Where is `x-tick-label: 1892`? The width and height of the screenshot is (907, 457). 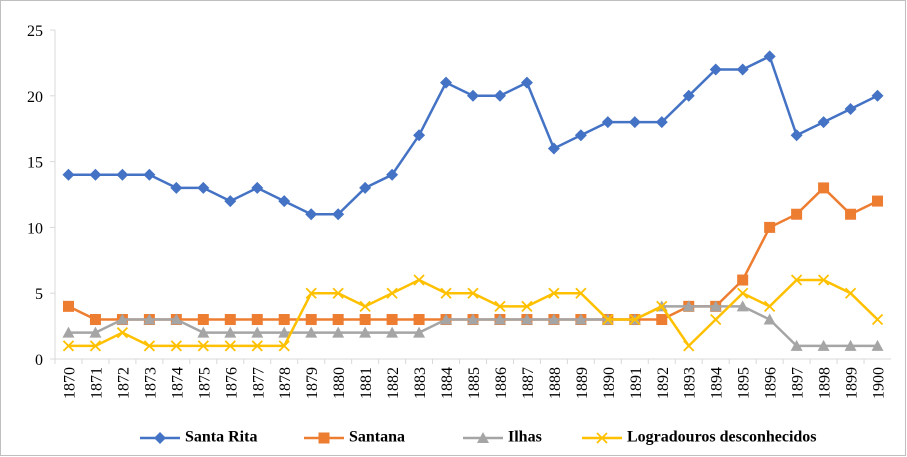
x-tick-label: 1892 is located at coordinates (663, 383).